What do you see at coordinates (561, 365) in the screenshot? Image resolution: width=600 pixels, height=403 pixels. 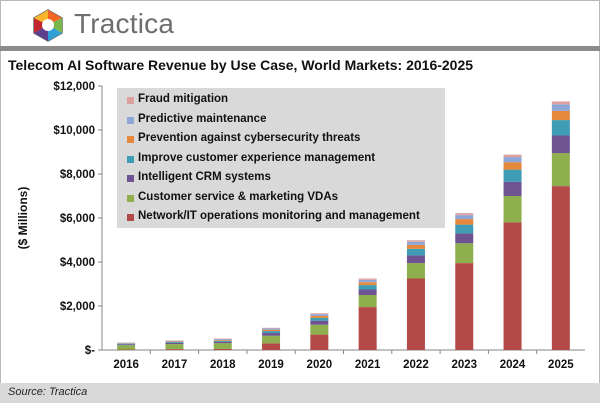 I see `x-tick-label-2025: 2025` at bounding box center [561, 365].